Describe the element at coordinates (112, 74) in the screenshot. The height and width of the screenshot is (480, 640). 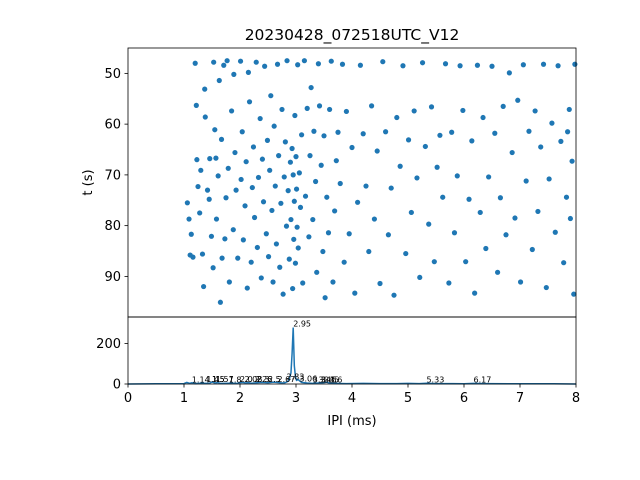
I see `raster-y-tick-label: 50` at that location.